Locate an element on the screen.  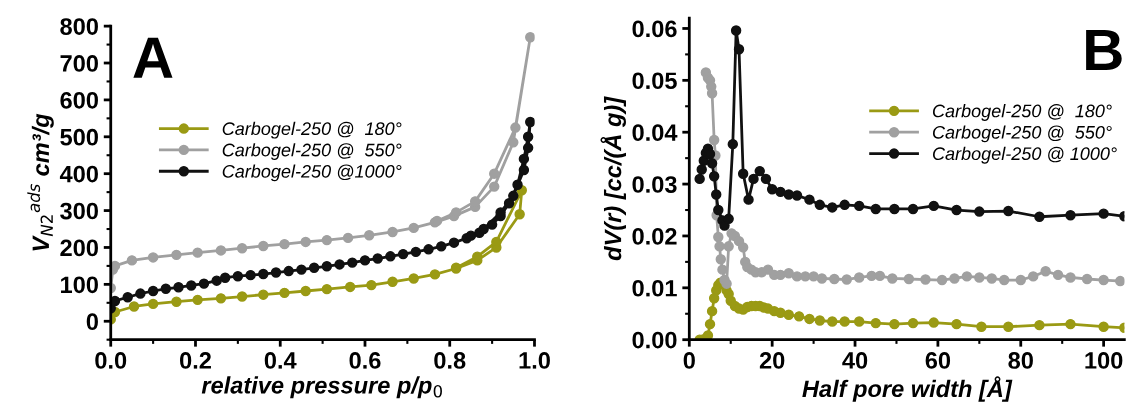
y-tick-label: 100 is located at coordinates (79, 285).